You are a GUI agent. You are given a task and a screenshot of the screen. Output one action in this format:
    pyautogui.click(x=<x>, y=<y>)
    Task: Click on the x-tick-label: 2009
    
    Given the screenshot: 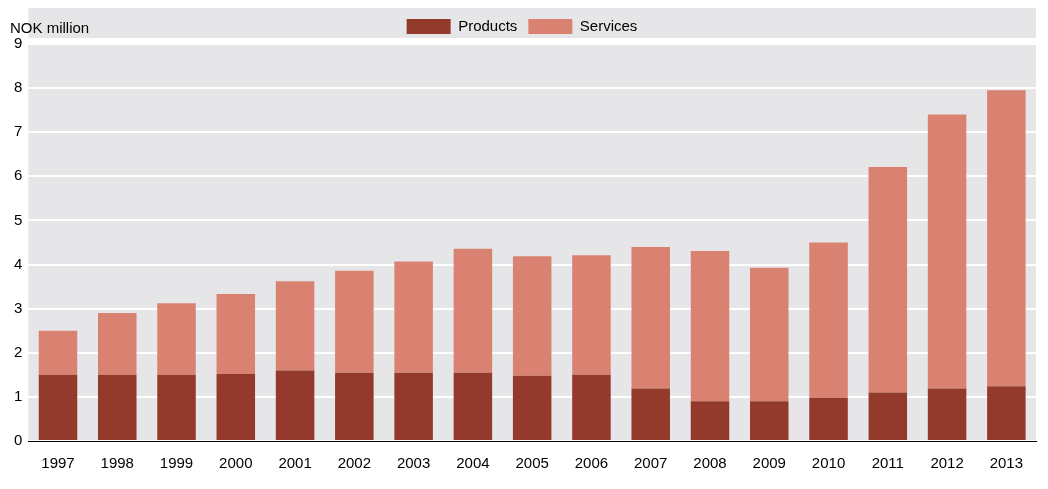 What is the action you would take?
    pyautogui.click(x=769, y=463)
    